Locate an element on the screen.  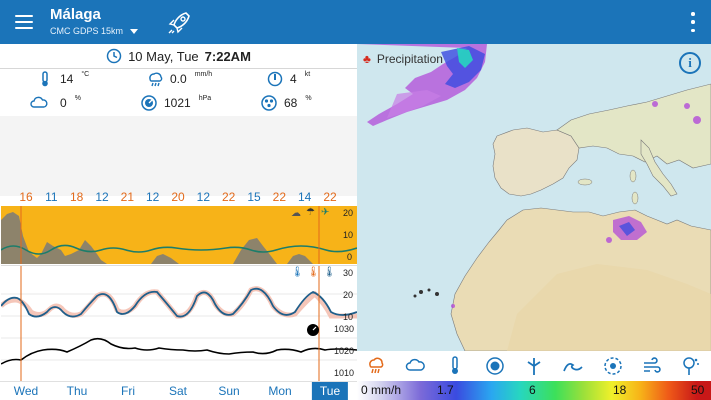
hourly-value: 20 is located at coordinates (178, 197).